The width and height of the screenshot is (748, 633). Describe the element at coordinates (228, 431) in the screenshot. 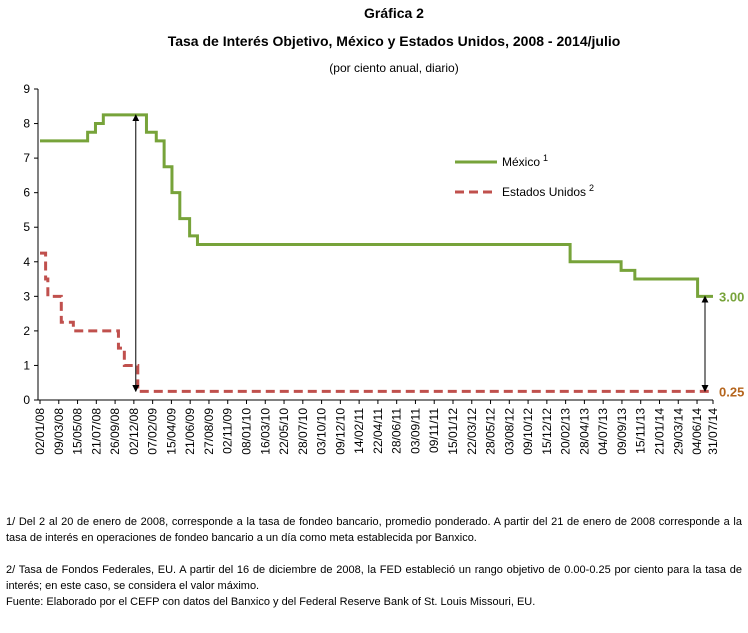

I see `x-tick-label: 02/11/09` at that location.